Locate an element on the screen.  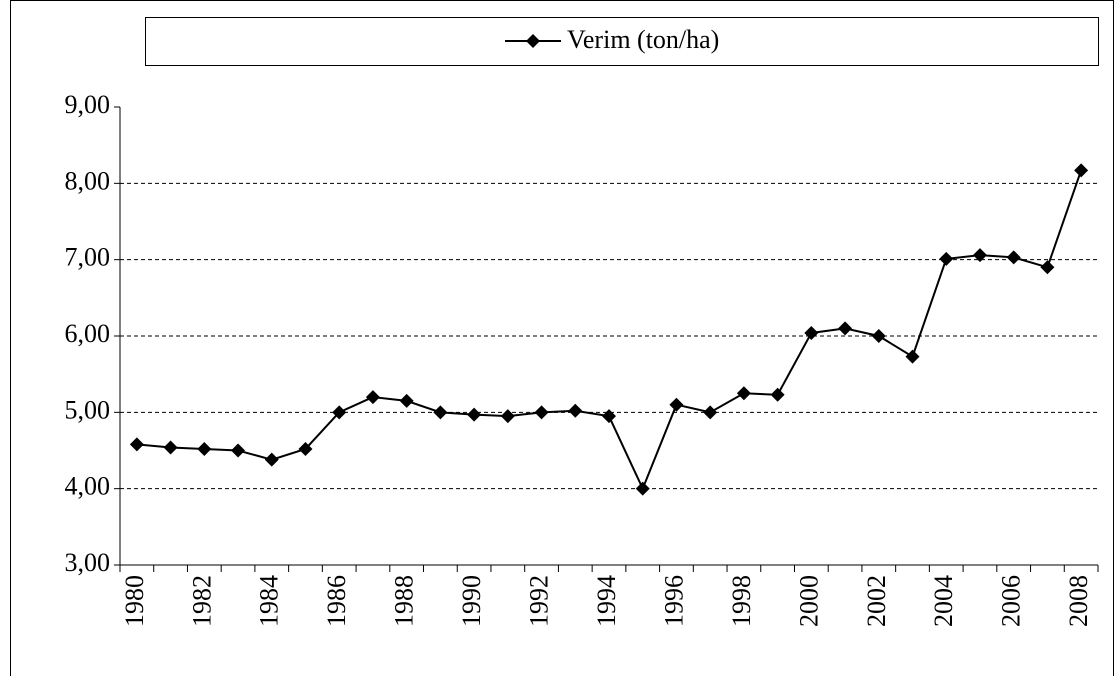
x-tick-label: 1992 is located at coordinates (539, 601).